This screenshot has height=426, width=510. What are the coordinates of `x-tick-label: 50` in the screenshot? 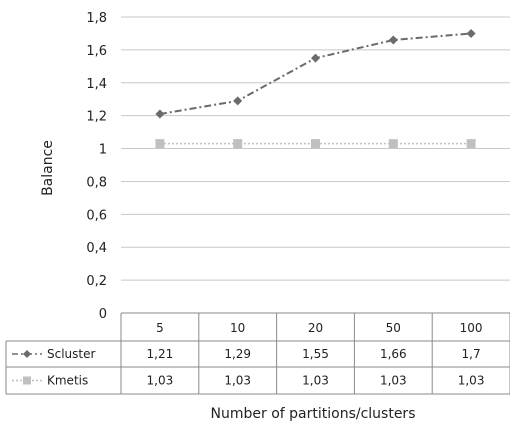 It's located at (393, 328).